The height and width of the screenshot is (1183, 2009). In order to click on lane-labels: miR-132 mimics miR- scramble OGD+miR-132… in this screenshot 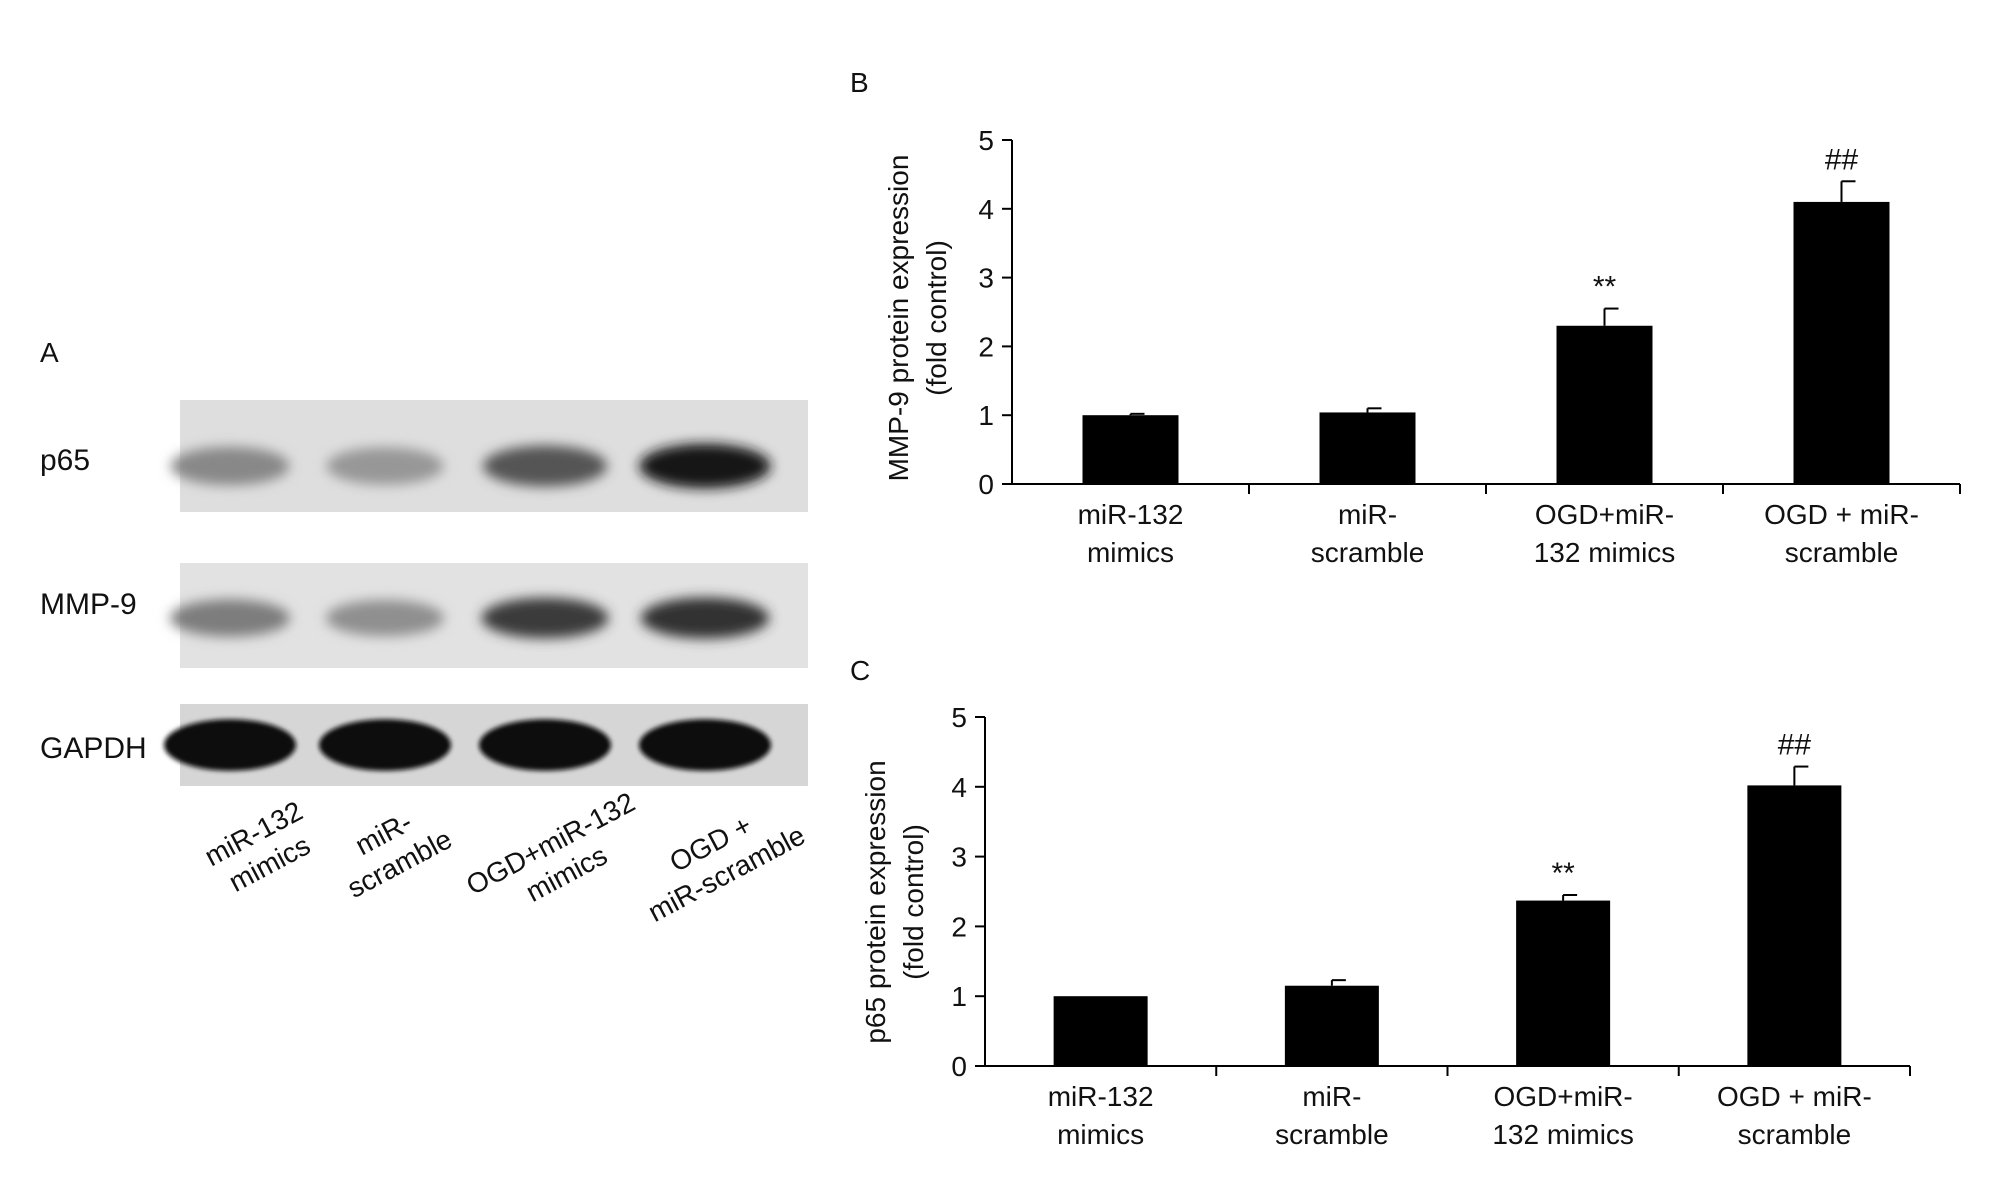, I will do `click(505, 857)`.